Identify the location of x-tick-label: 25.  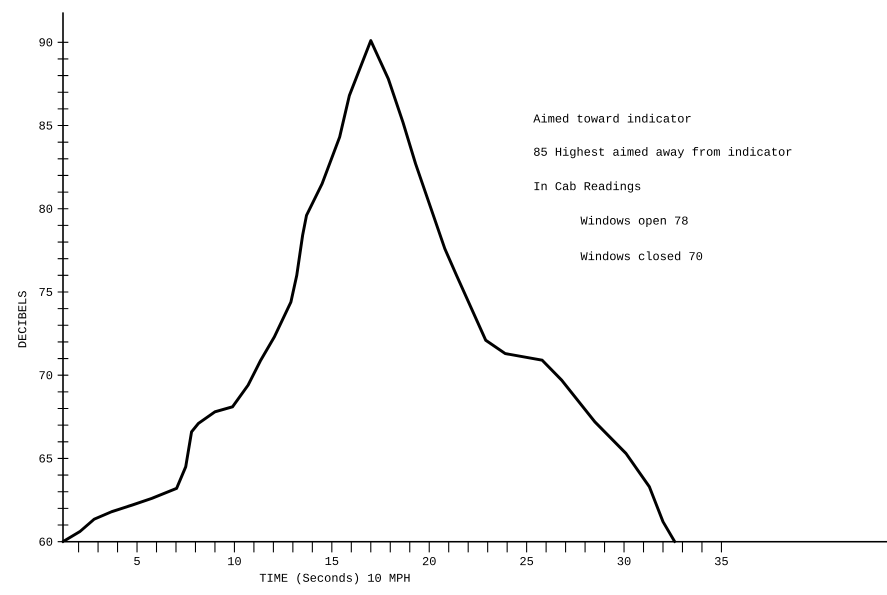
(527, 561).